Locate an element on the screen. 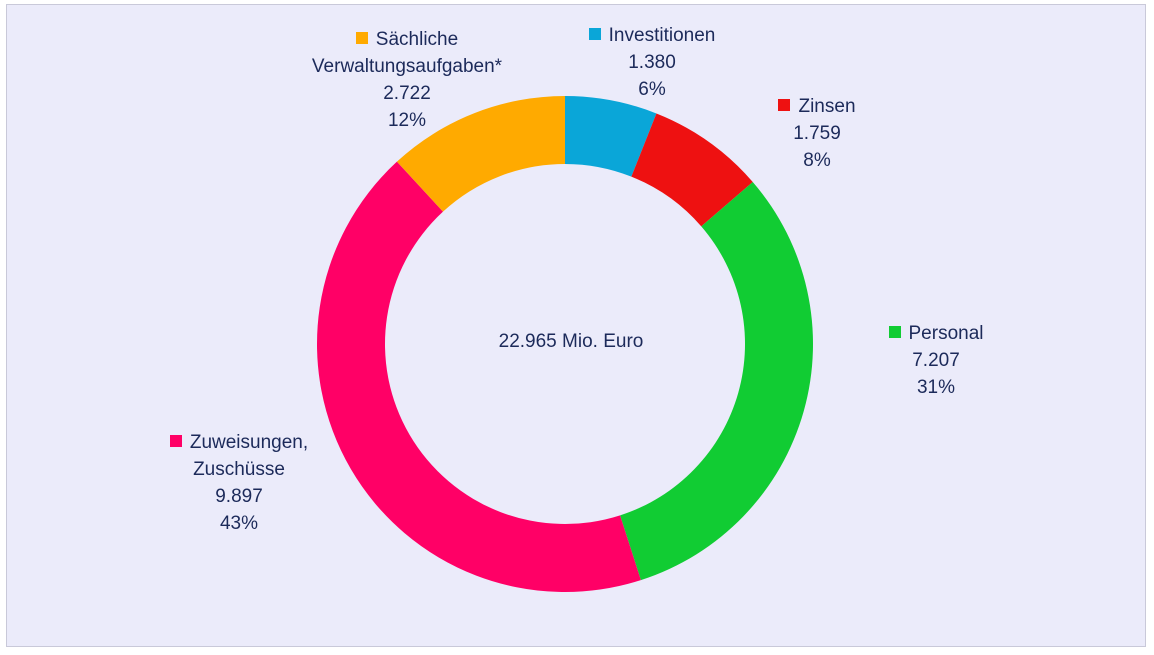 The image size is (1154, 655). value-label: 1.759 is located at coordinates (817, 133).